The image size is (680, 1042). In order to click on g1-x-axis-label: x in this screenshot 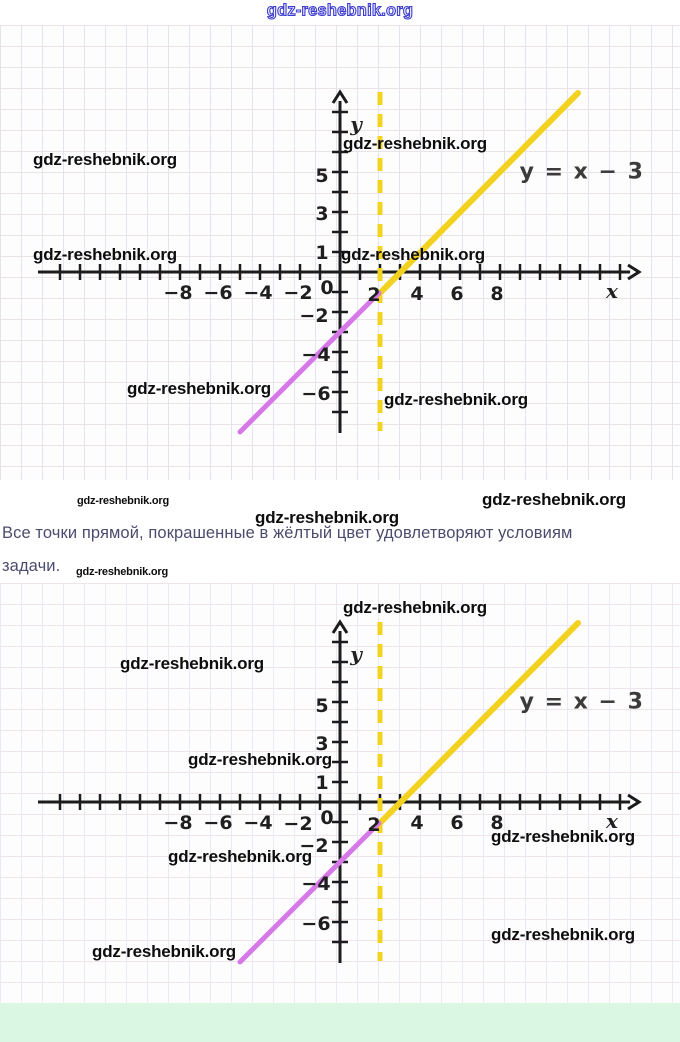, I will do `click(612, 291)`.